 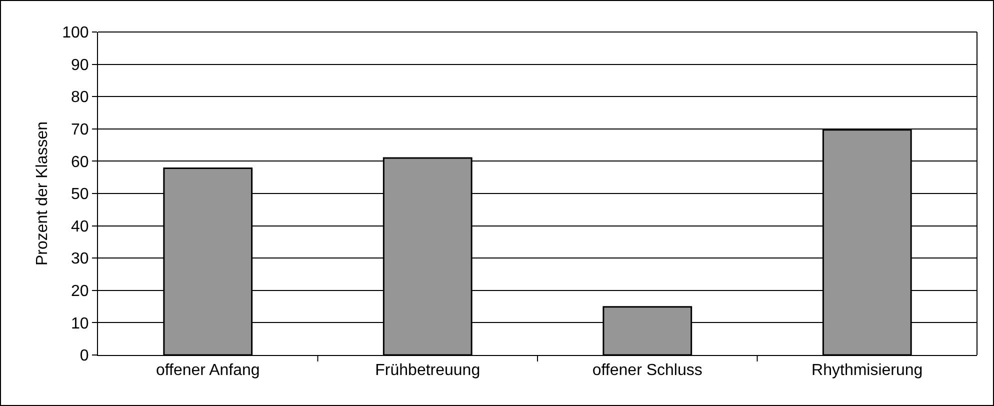 What do you see at coordinates (80, 130) in the screenshot?
I see `y-tick-label: 70` at bounding box center [80, 130].